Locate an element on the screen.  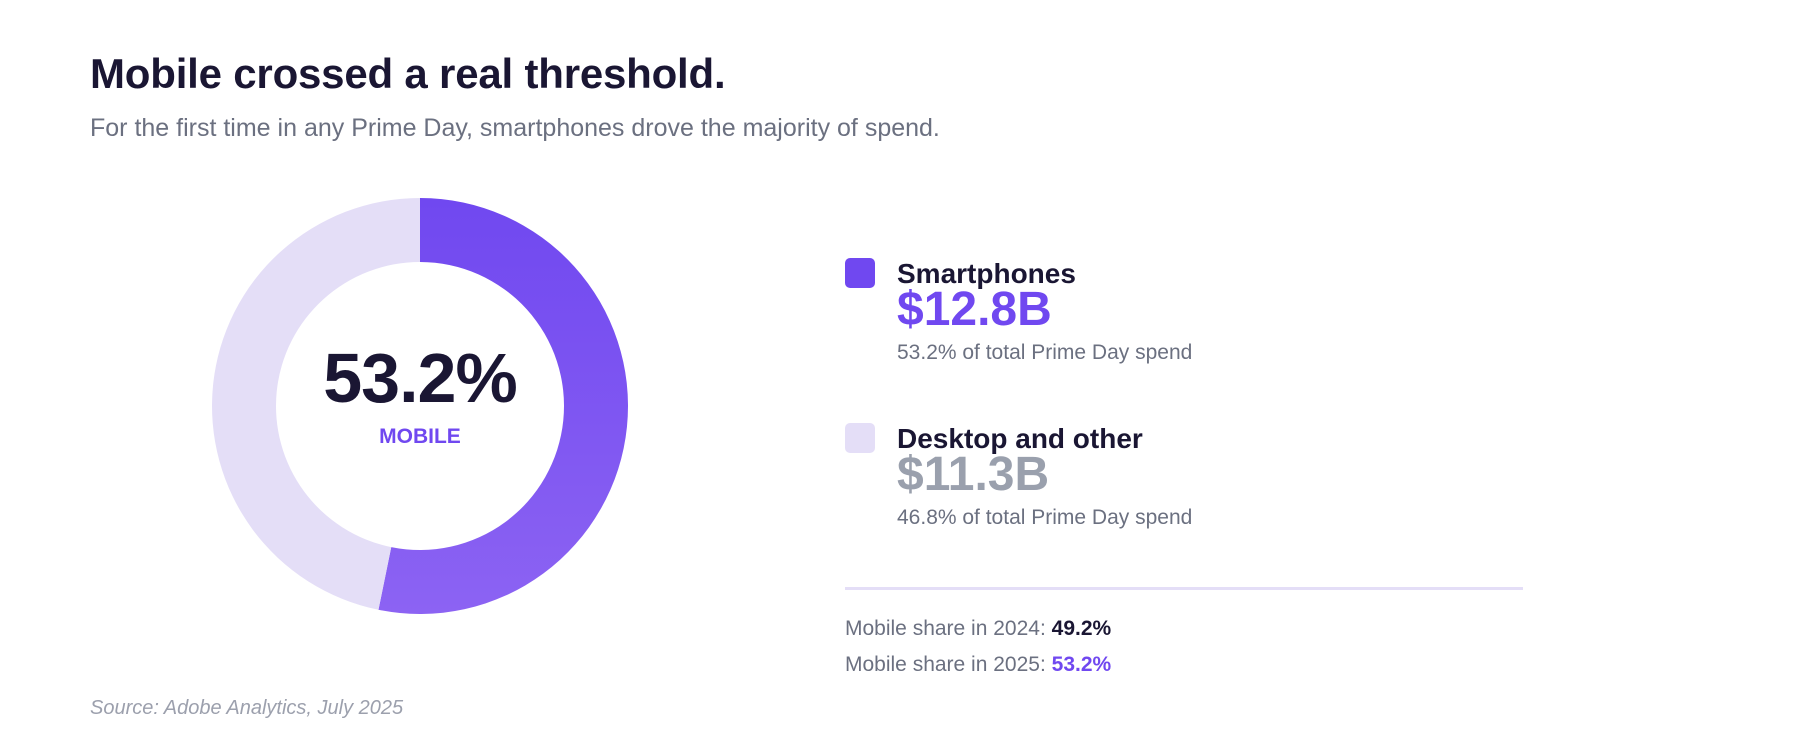
legend-value-smartphones: $12.8B is located at coordinates (974, 309).